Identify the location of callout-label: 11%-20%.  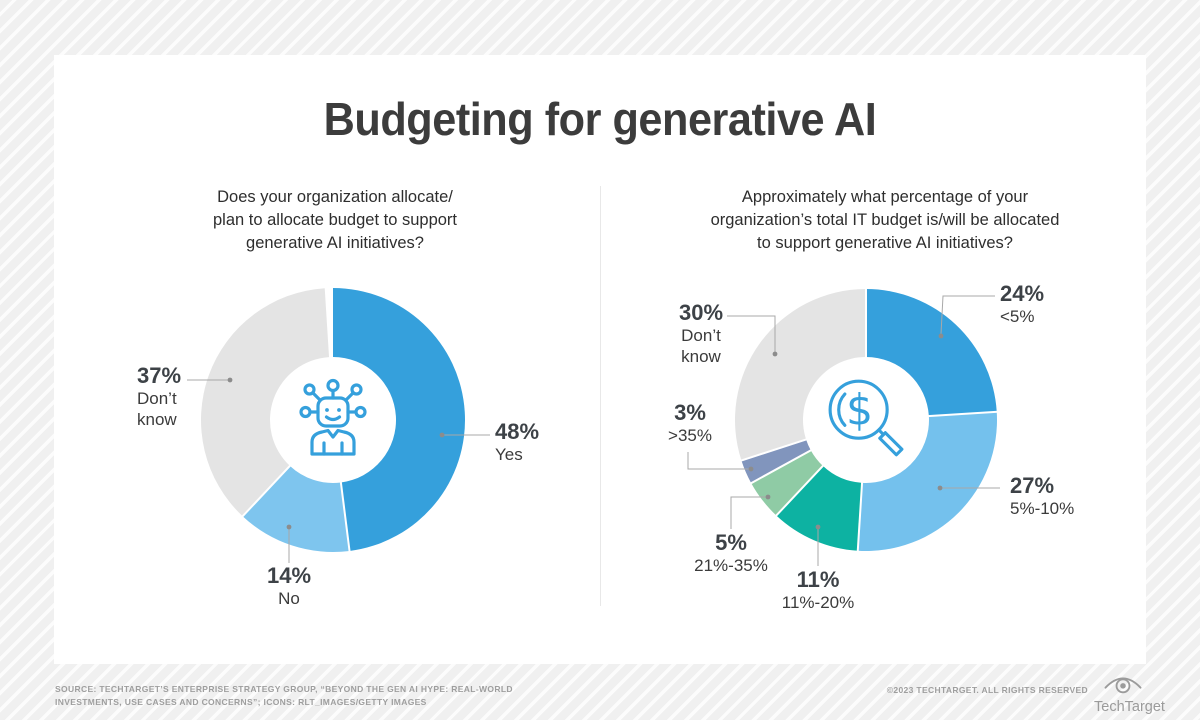
(818, 602).